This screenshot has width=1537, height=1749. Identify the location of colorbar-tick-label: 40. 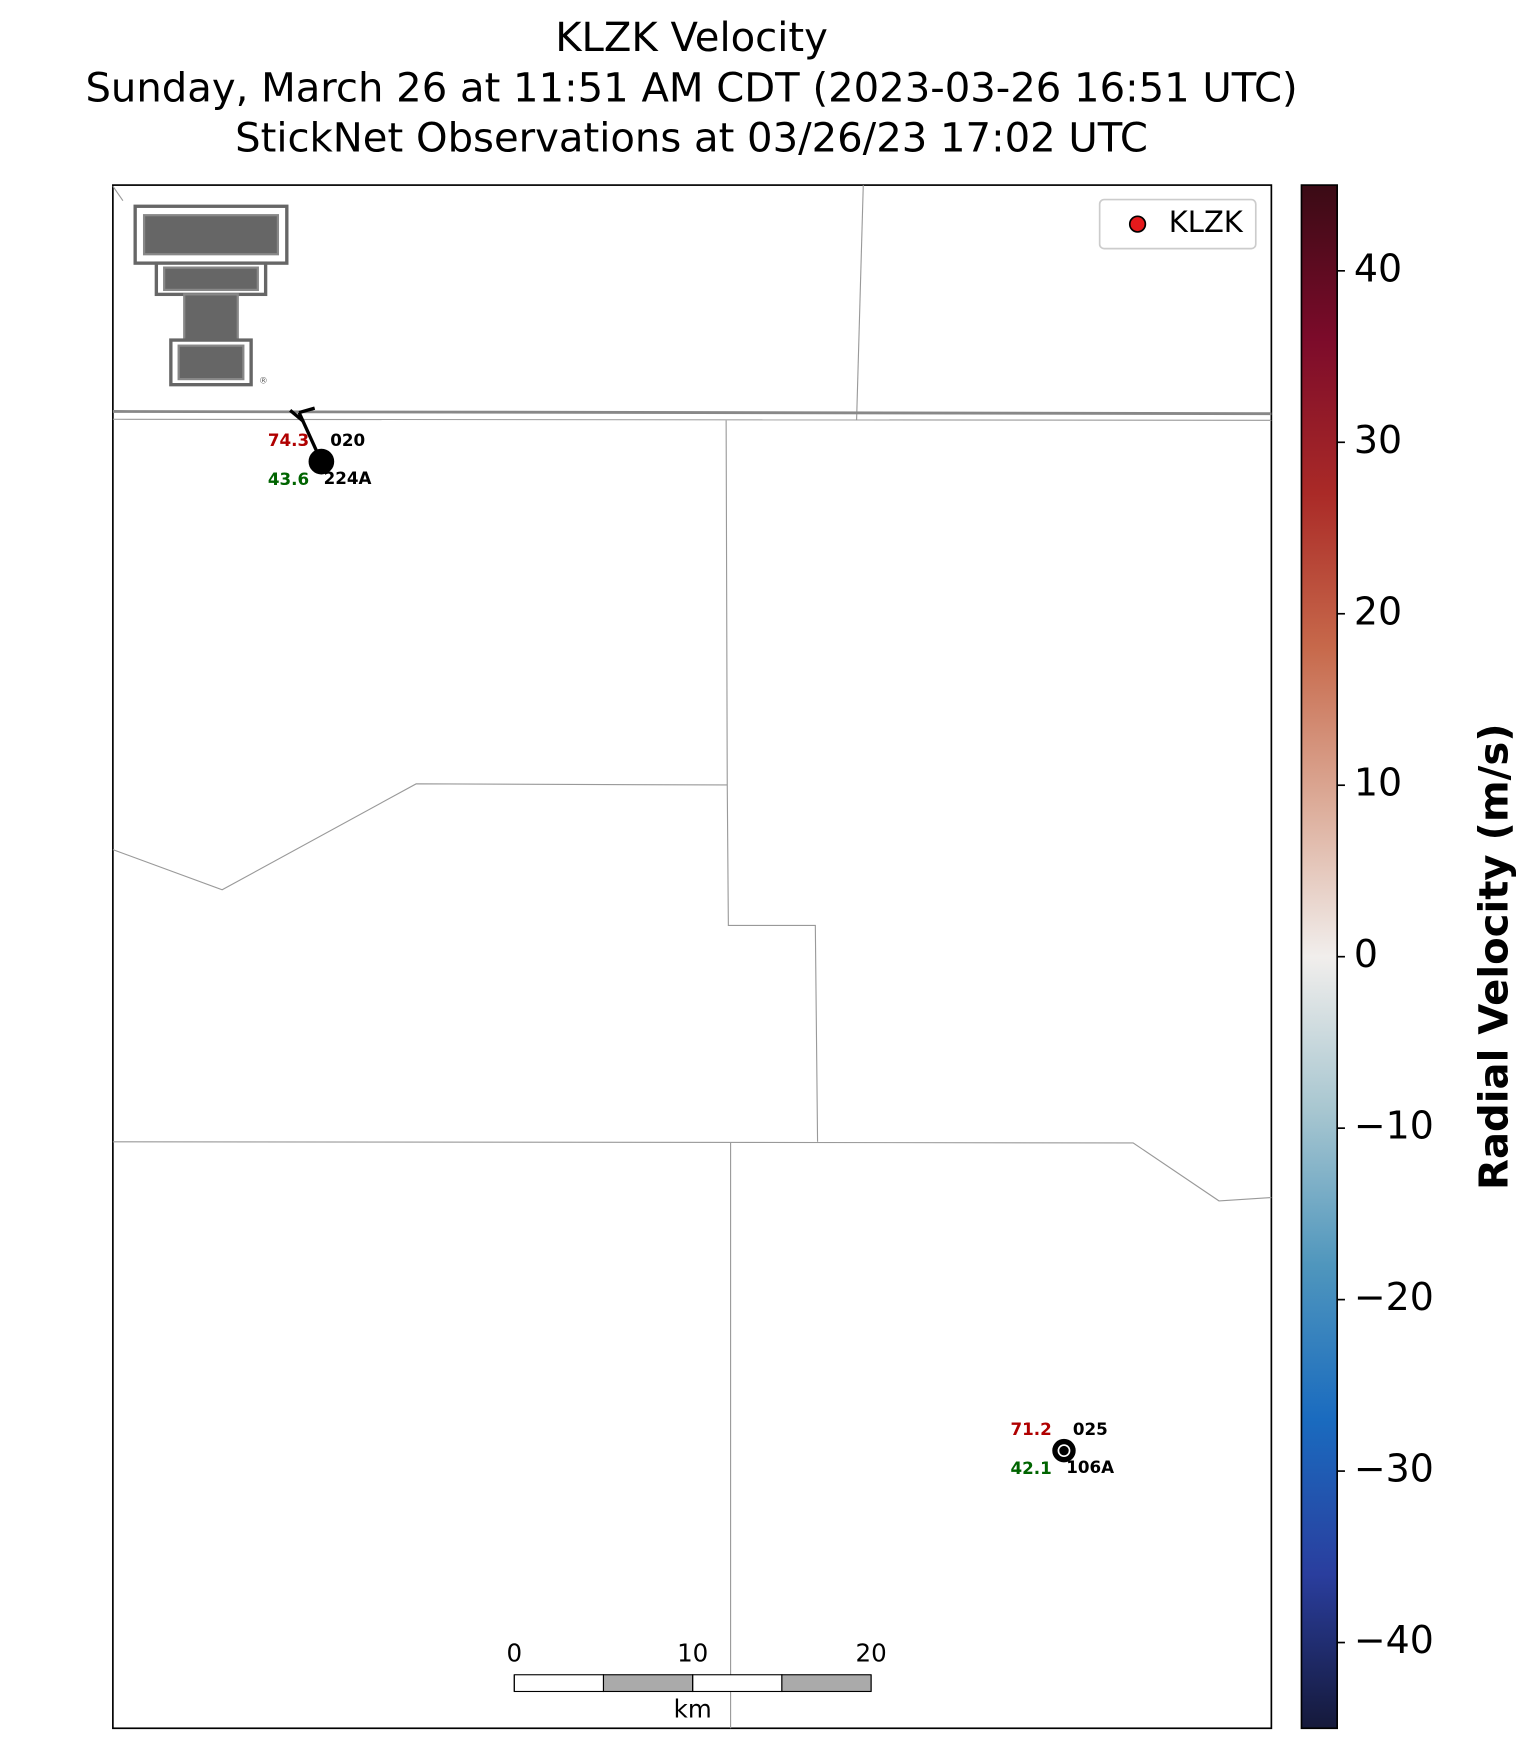
(1378, 268).